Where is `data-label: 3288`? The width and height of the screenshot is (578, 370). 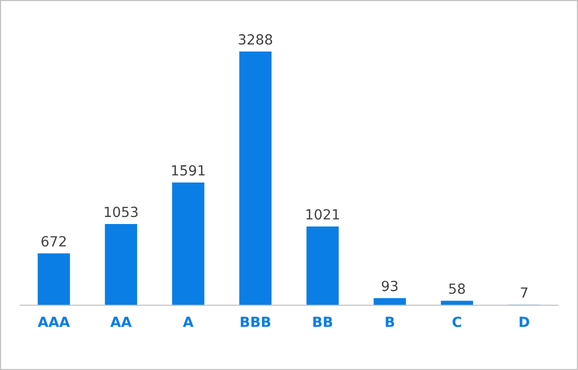 data-label: 3288 is located at coordinates (255, 39).